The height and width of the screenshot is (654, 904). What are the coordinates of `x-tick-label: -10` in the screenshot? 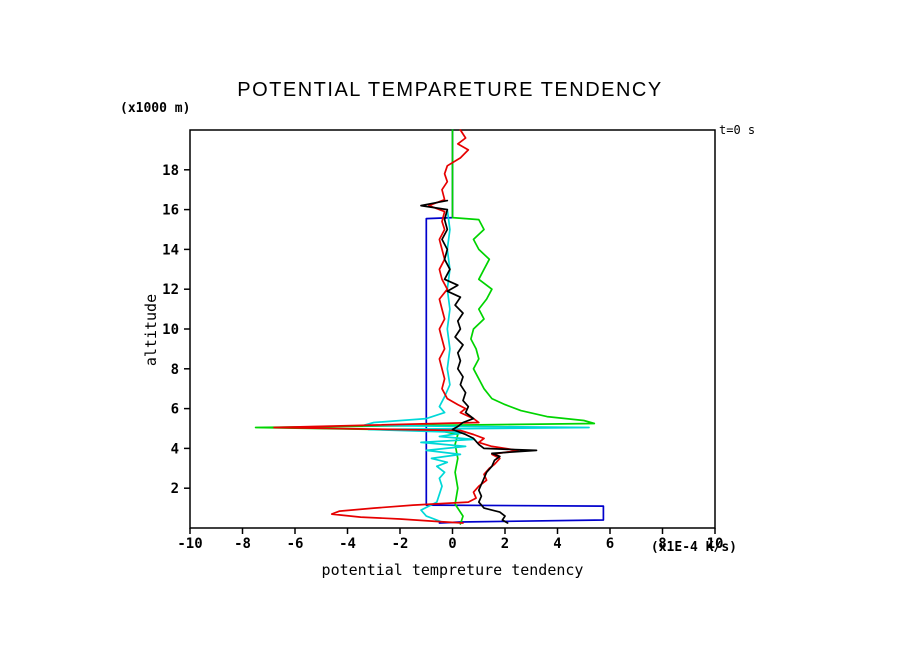 It's located at (189, 544).